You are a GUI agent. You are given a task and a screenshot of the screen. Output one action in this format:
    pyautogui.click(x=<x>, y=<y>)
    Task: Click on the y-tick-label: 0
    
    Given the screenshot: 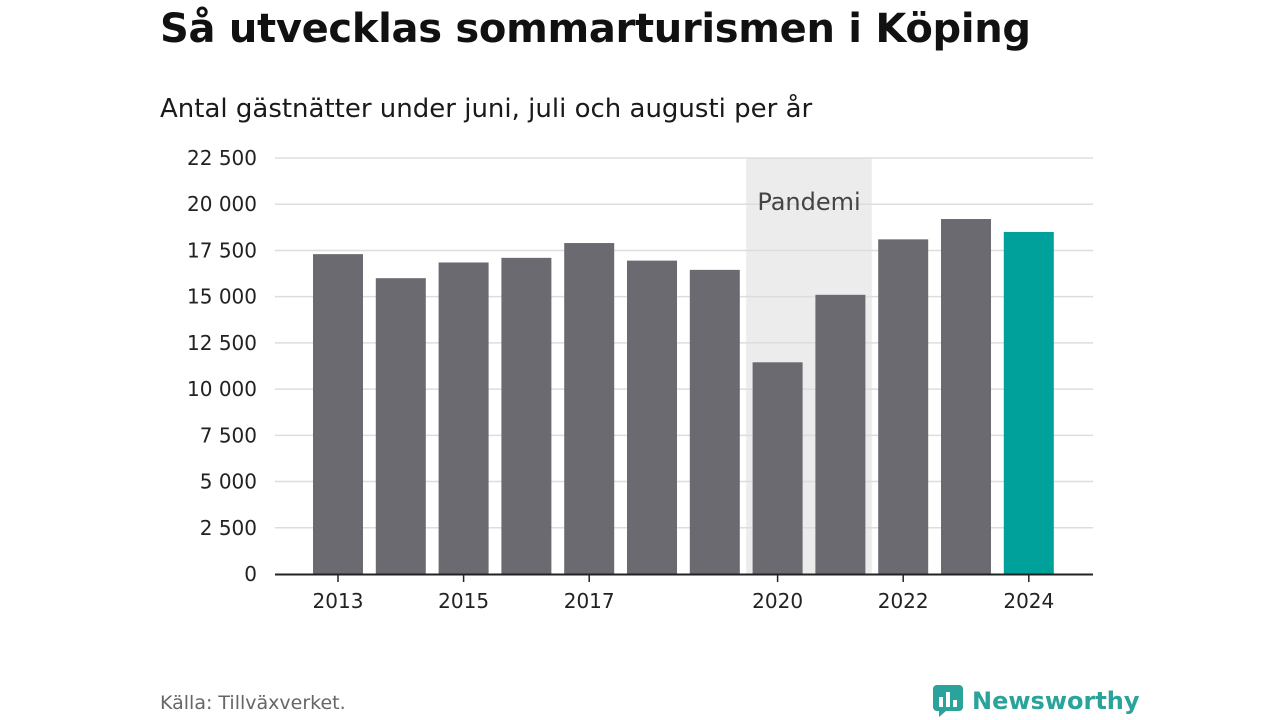 What is the action you would take?
    pyautogui.click(x=250, y=574)
    